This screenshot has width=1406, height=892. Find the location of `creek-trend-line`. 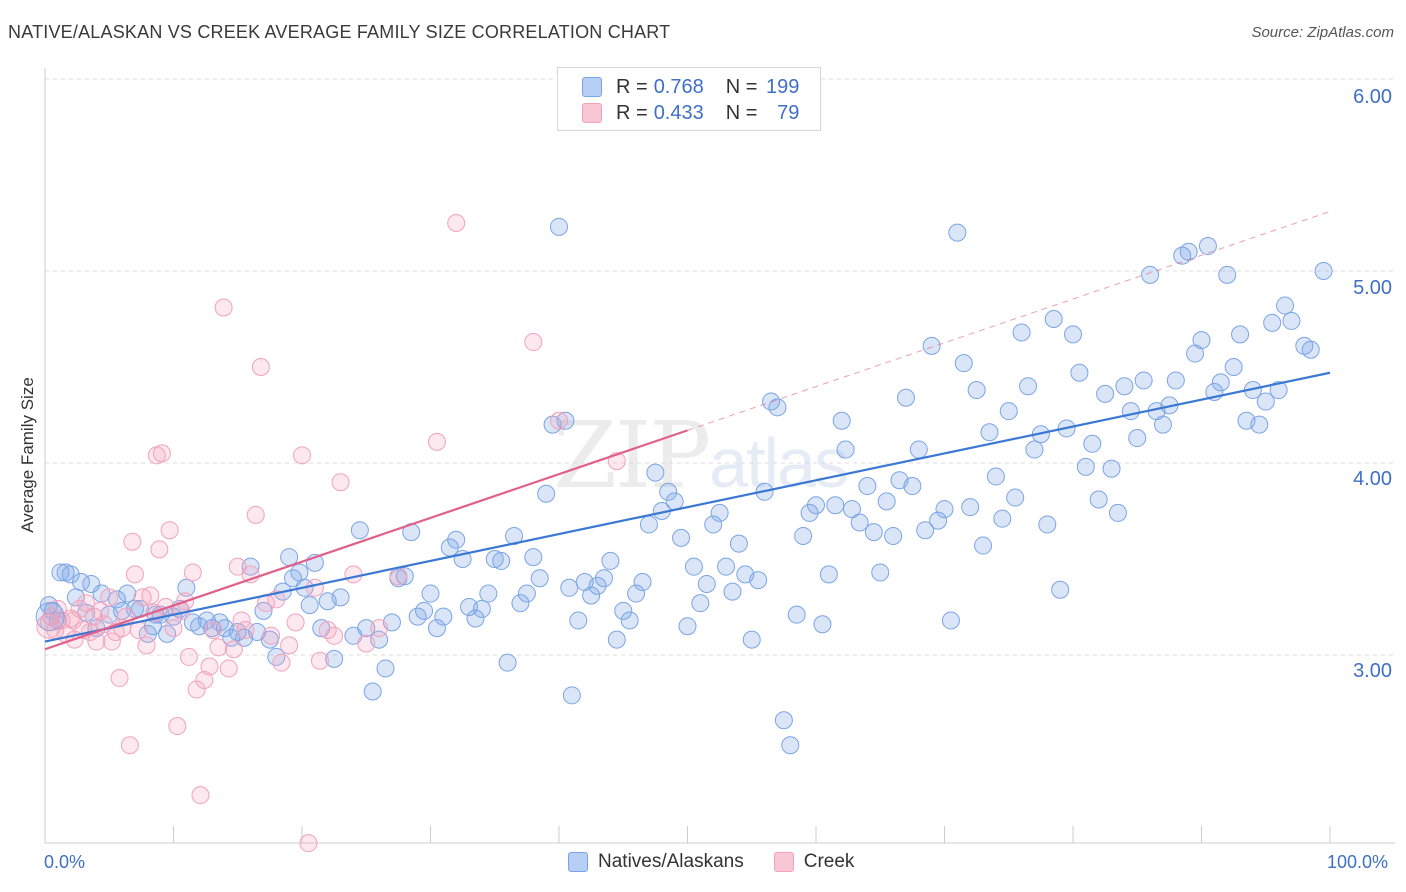

creek-trend-line is located at coordinates (366, 540).